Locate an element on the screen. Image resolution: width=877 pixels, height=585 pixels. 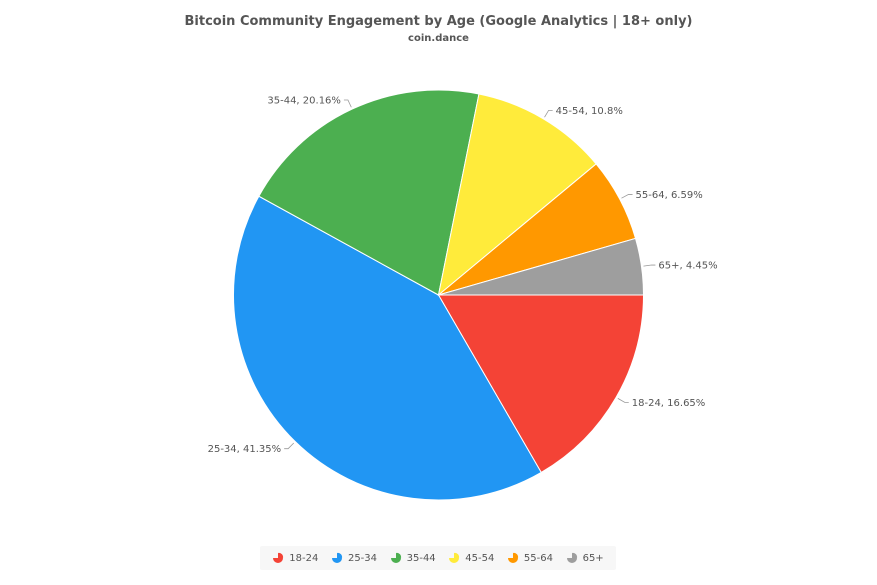
legend-label: 65+ is located at coordinates (593, 558).